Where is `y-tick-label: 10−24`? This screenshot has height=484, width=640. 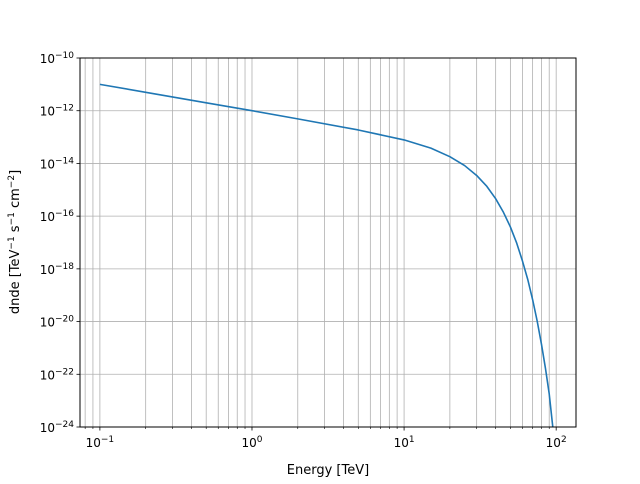
y-tick-label: 10−24 is located at coordinates (57, 427).